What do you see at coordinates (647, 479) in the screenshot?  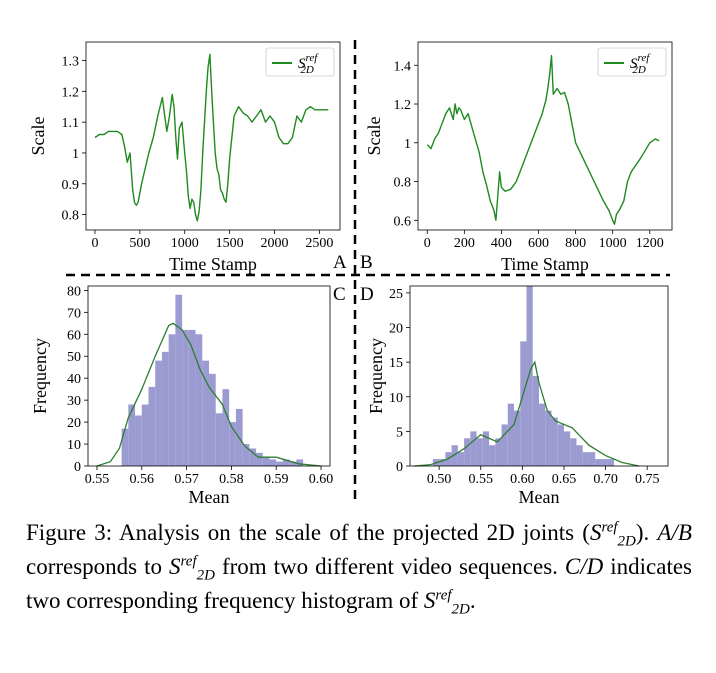 I see `x-tick-label: 0.75` at bounding box center [647, 479].